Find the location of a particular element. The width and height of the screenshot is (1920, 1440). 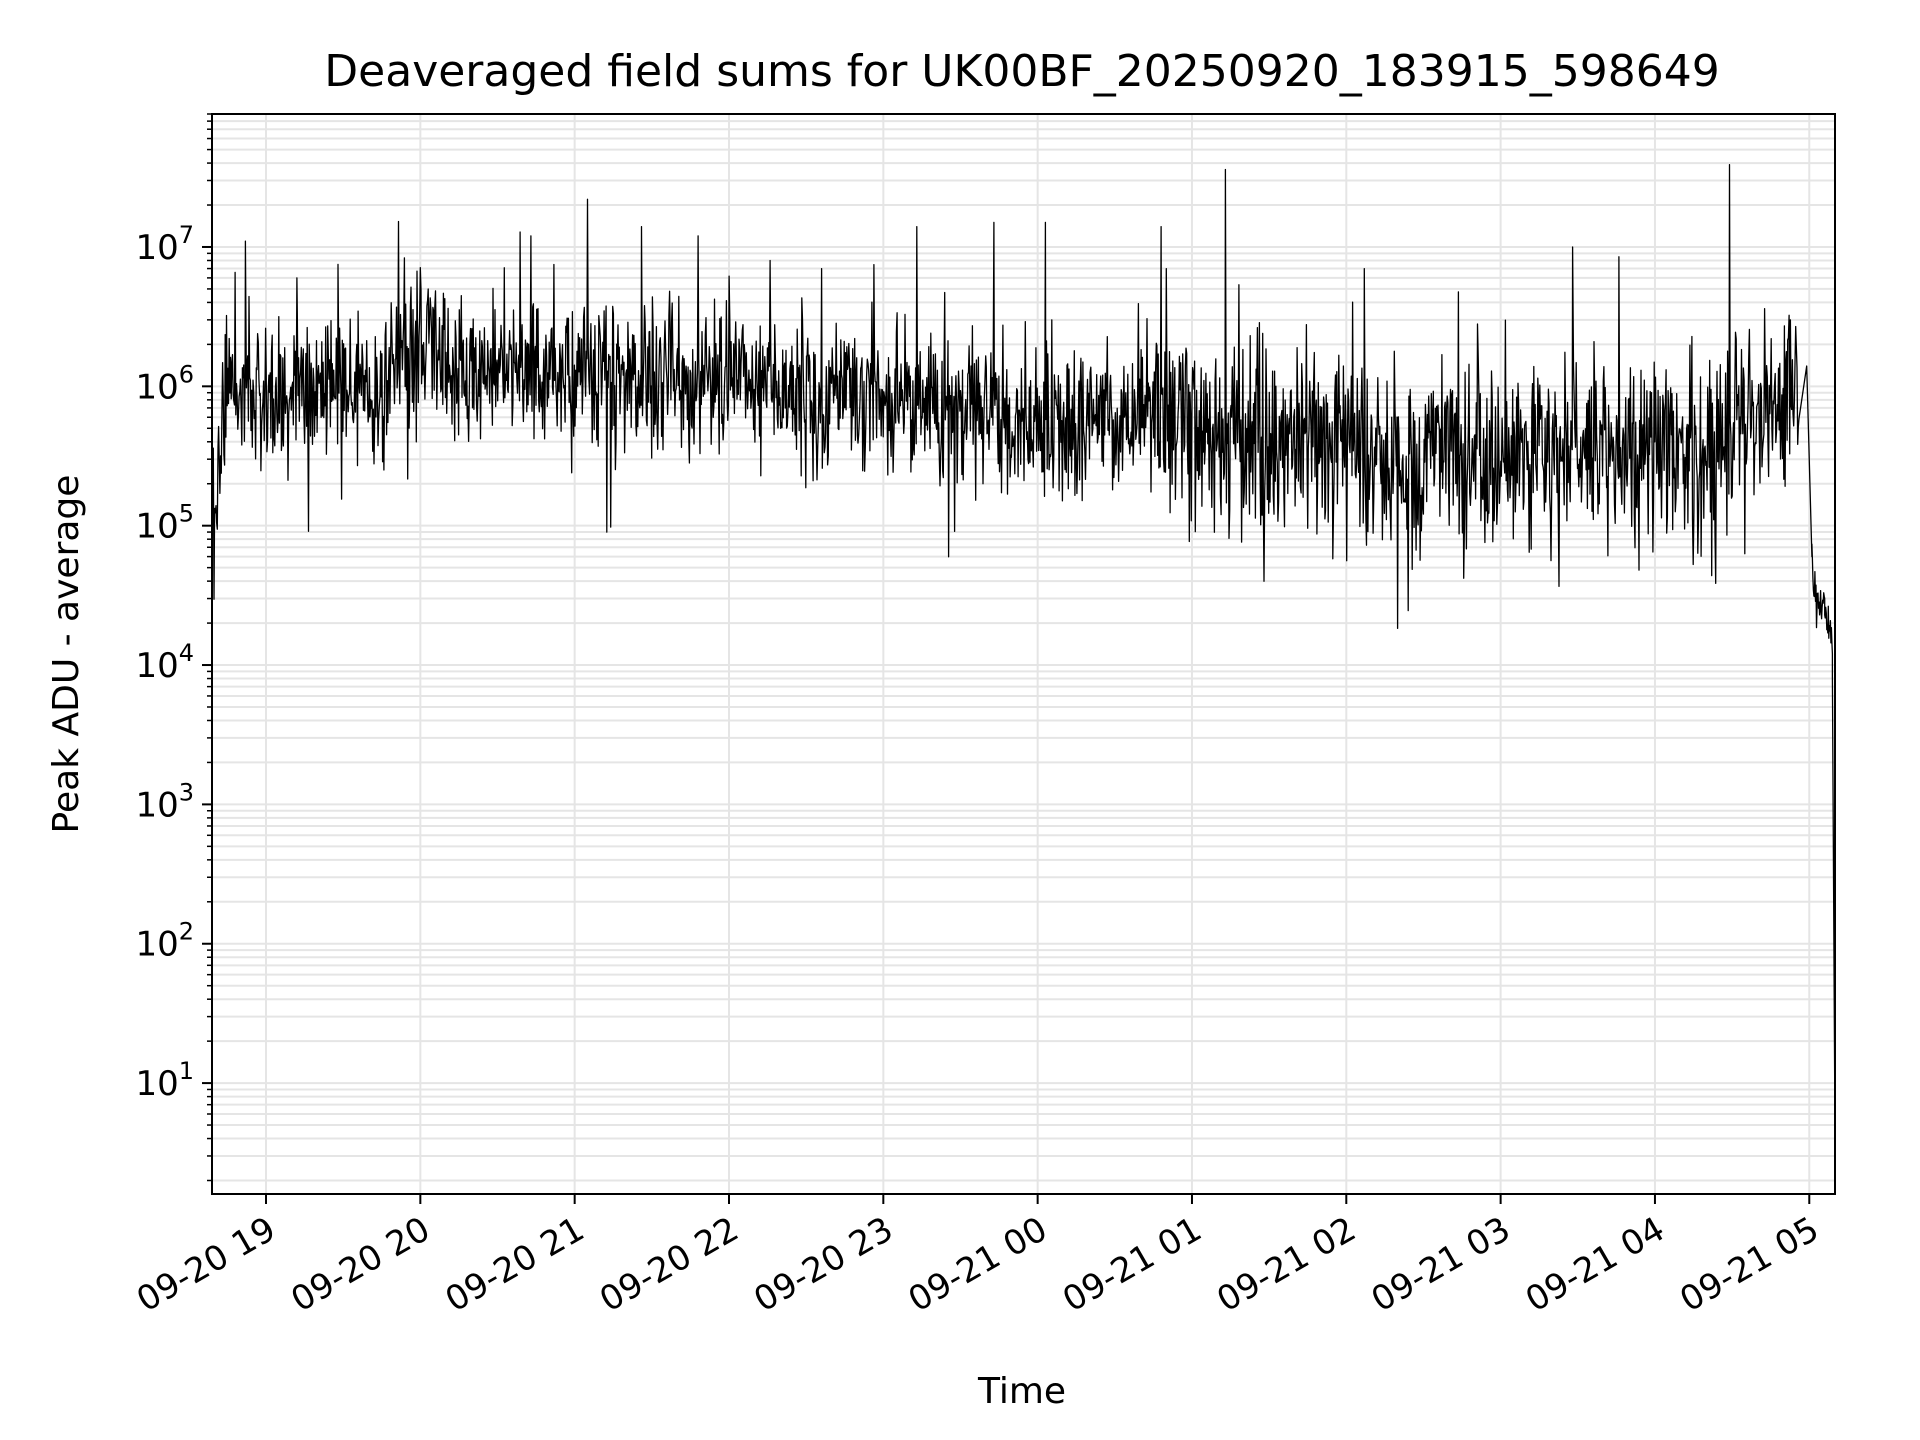

y-tick-exponent: 6 is located at coordinates (186, 374).